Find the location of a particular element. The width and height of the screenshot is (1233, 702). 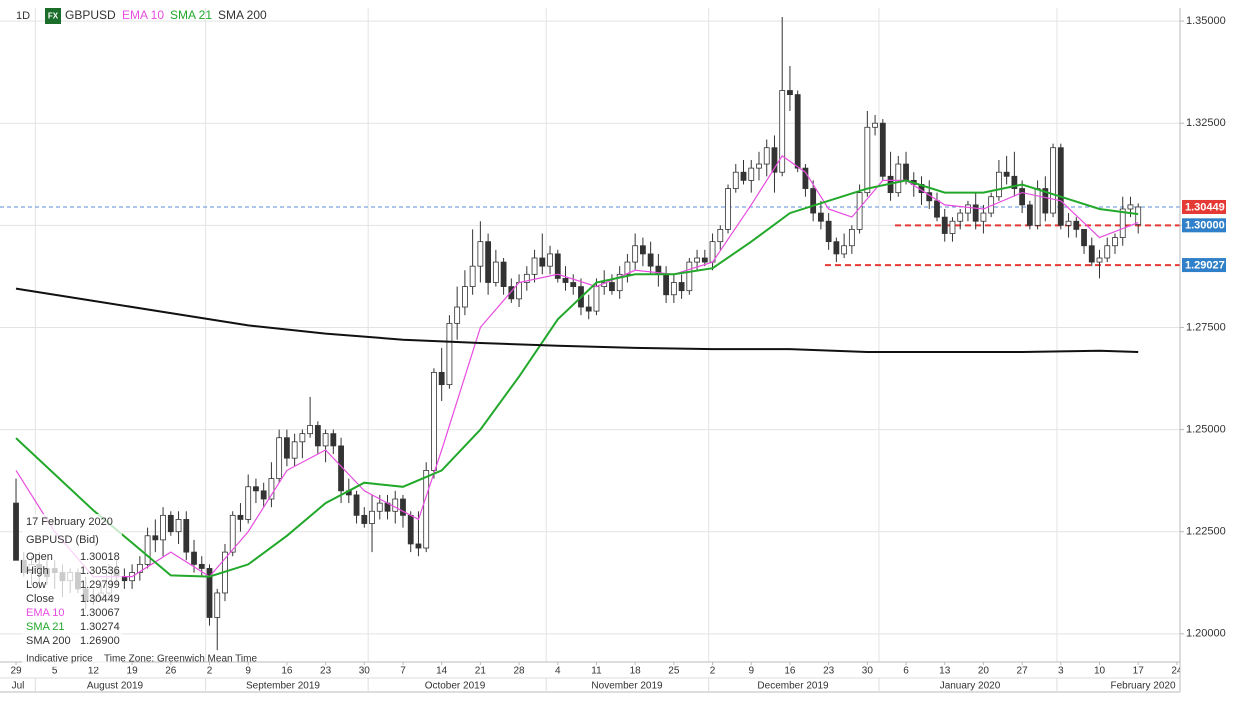

info-label: SMA 200 is located at coordinates (48, 641).